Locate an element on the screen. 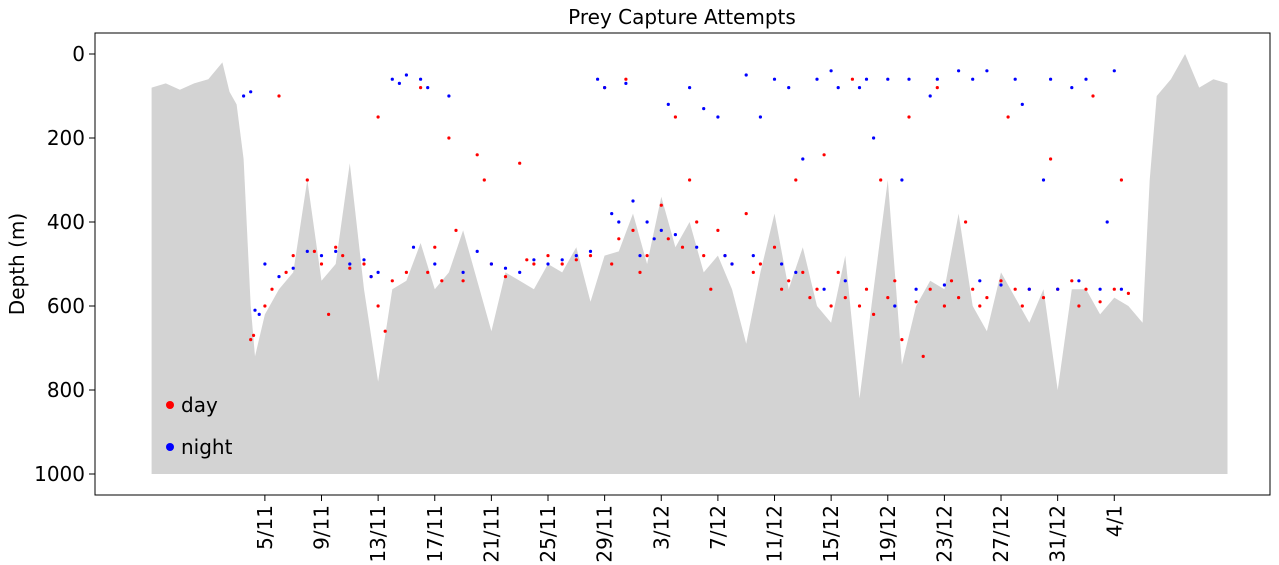 This screenshot has width=1279, height=565. y-tick-label: 600 is located at coordinates (66, 306).